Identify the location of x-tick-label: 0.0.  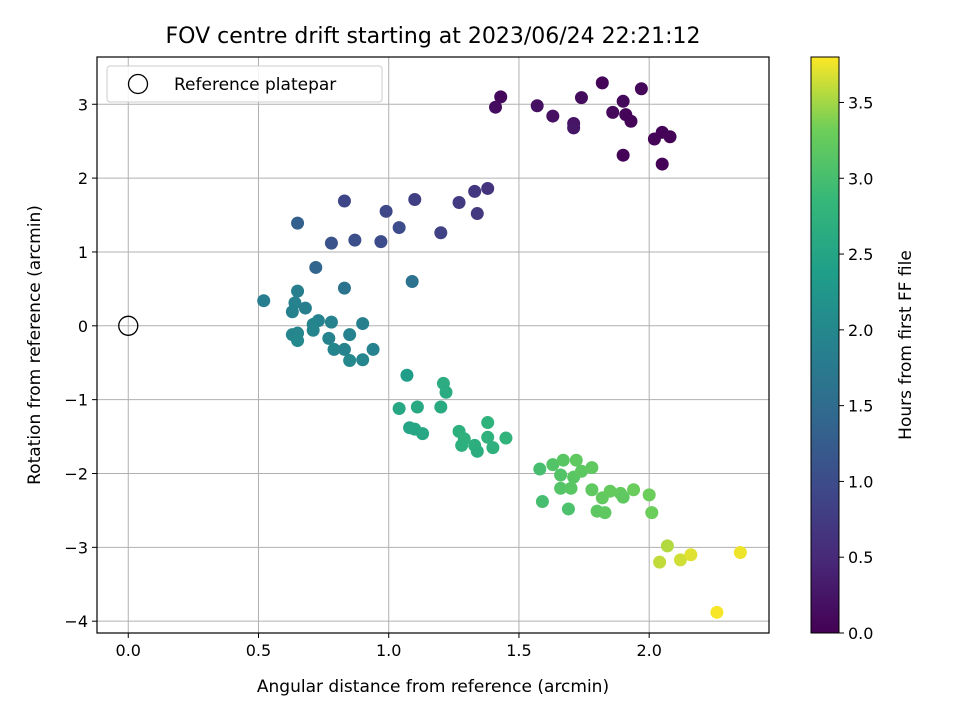
(128, 650).